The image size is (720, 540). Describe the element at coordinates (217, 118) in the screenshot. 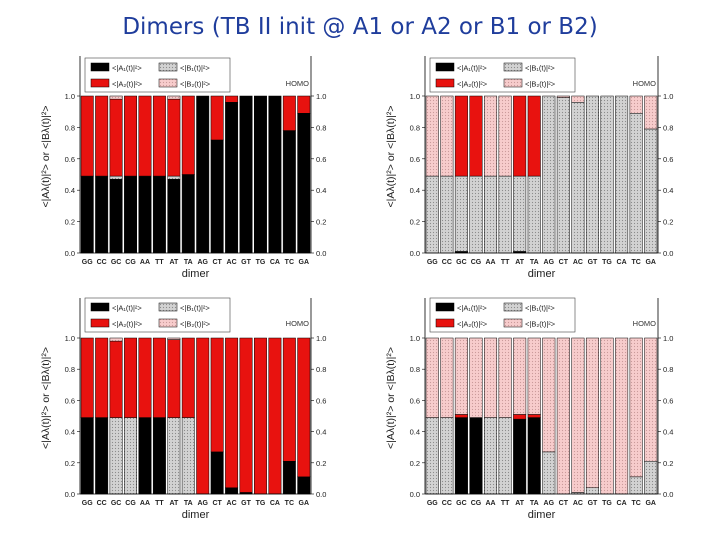

I see `bar-segment-A2-CT` at that location.